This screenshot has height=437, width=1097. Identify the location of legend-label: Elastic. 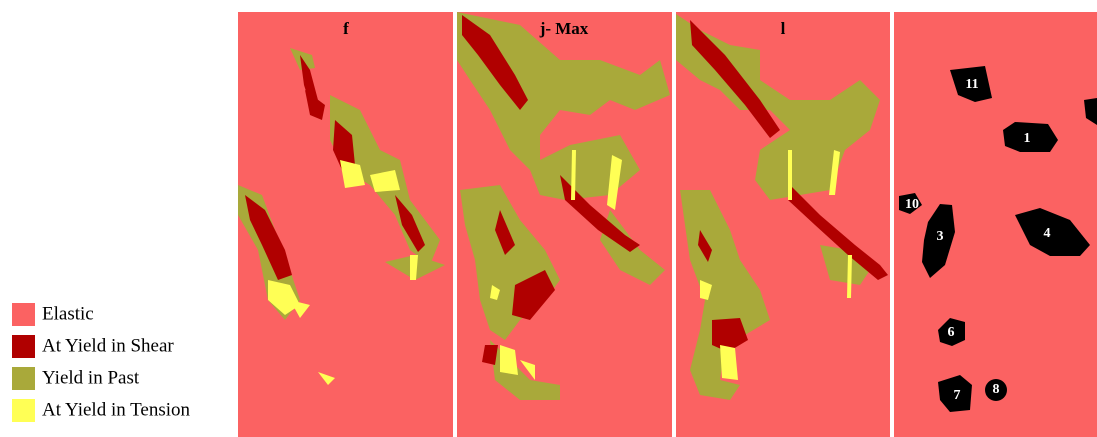
(68, 313).